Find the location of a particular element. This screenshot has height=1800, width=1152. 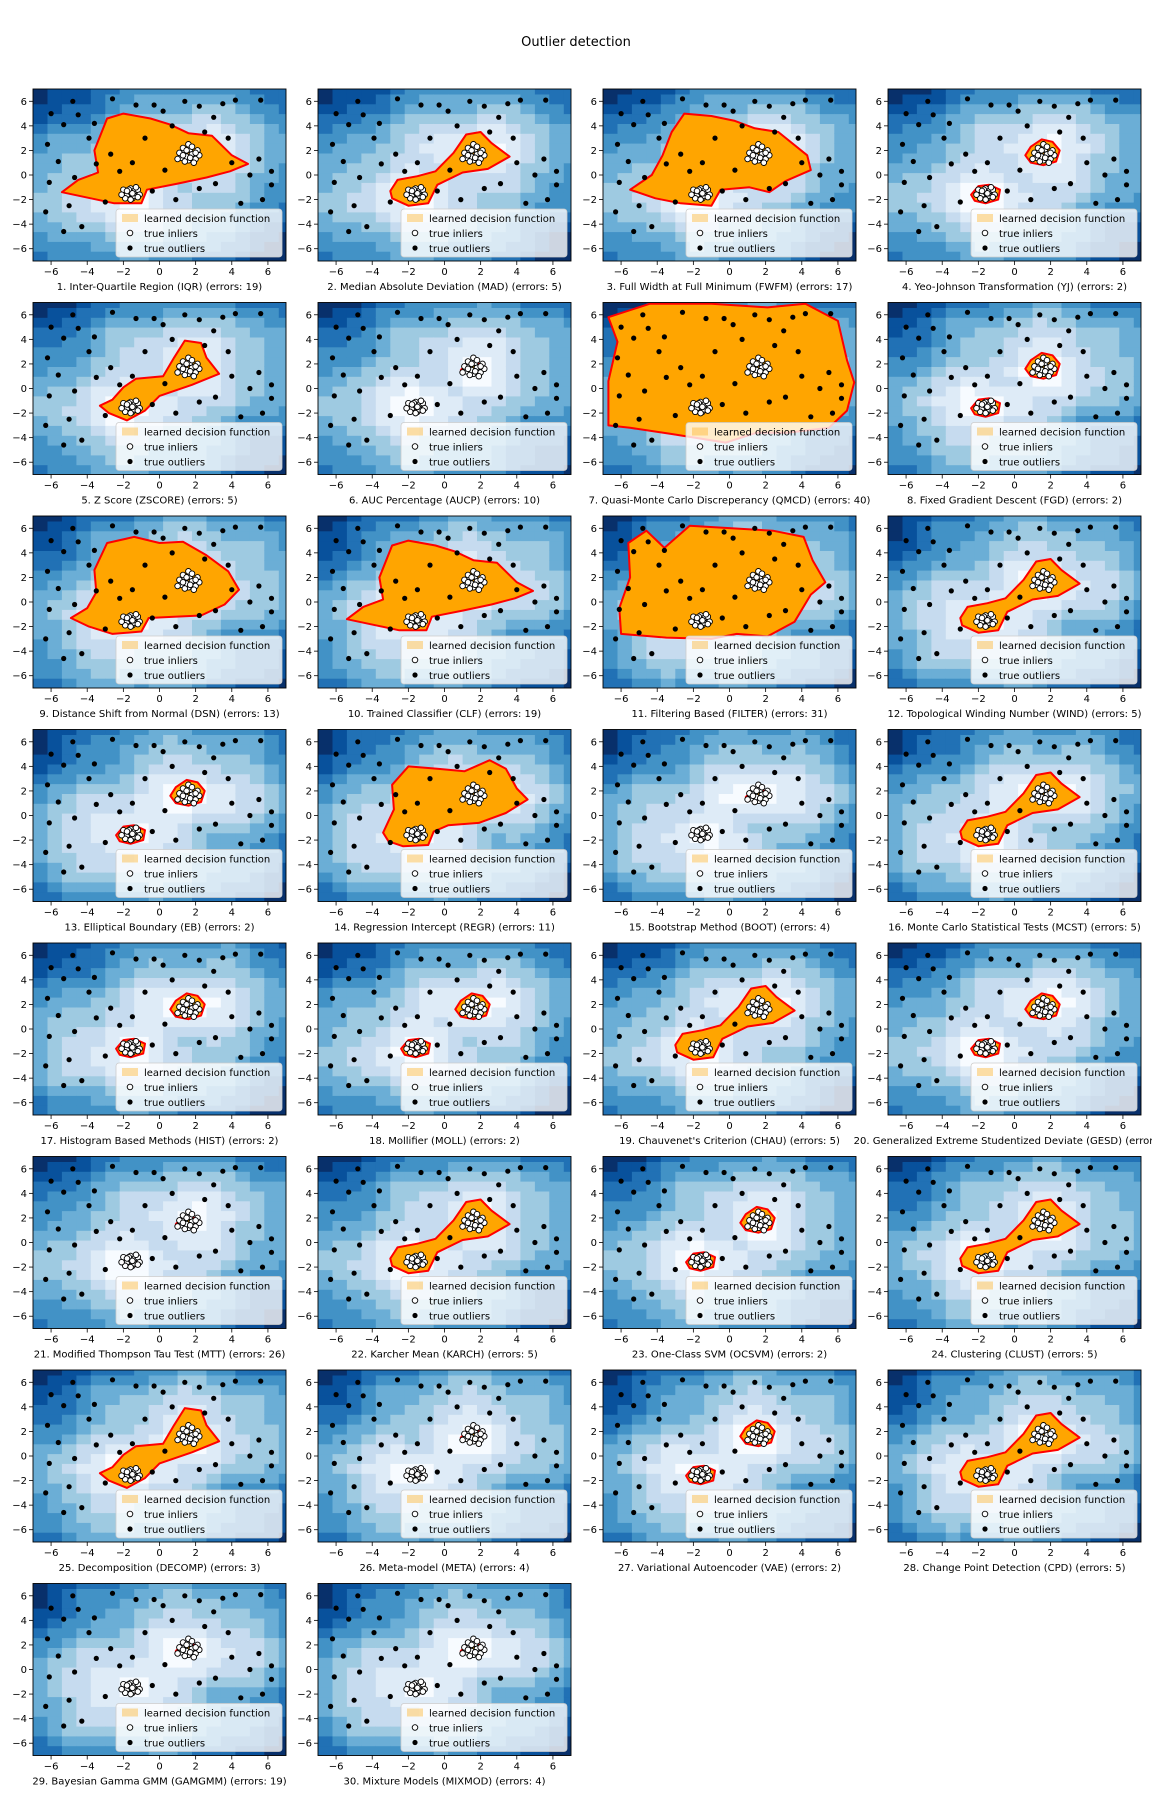

y-tick-label: 6 is located at coordinates (879, 102).